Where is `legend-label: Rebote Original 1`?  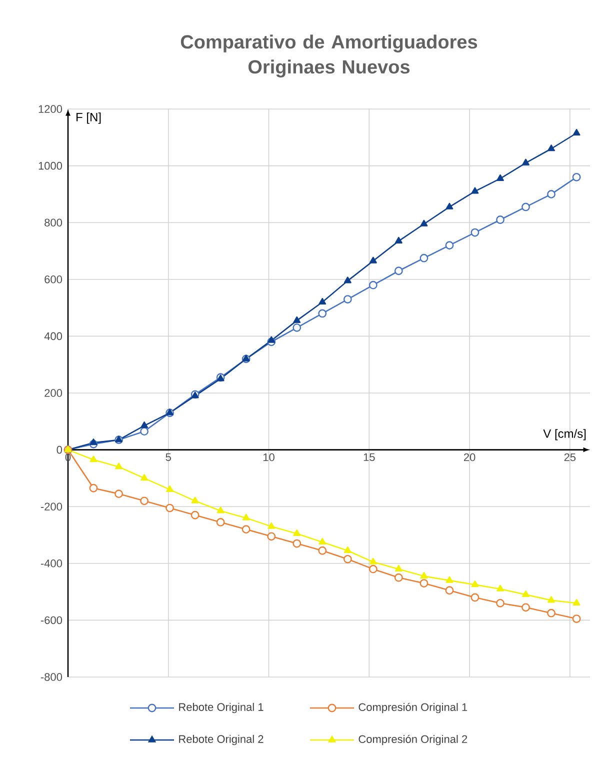
legend-label: Rebote Original 1 is located at coordinates (221, 708).